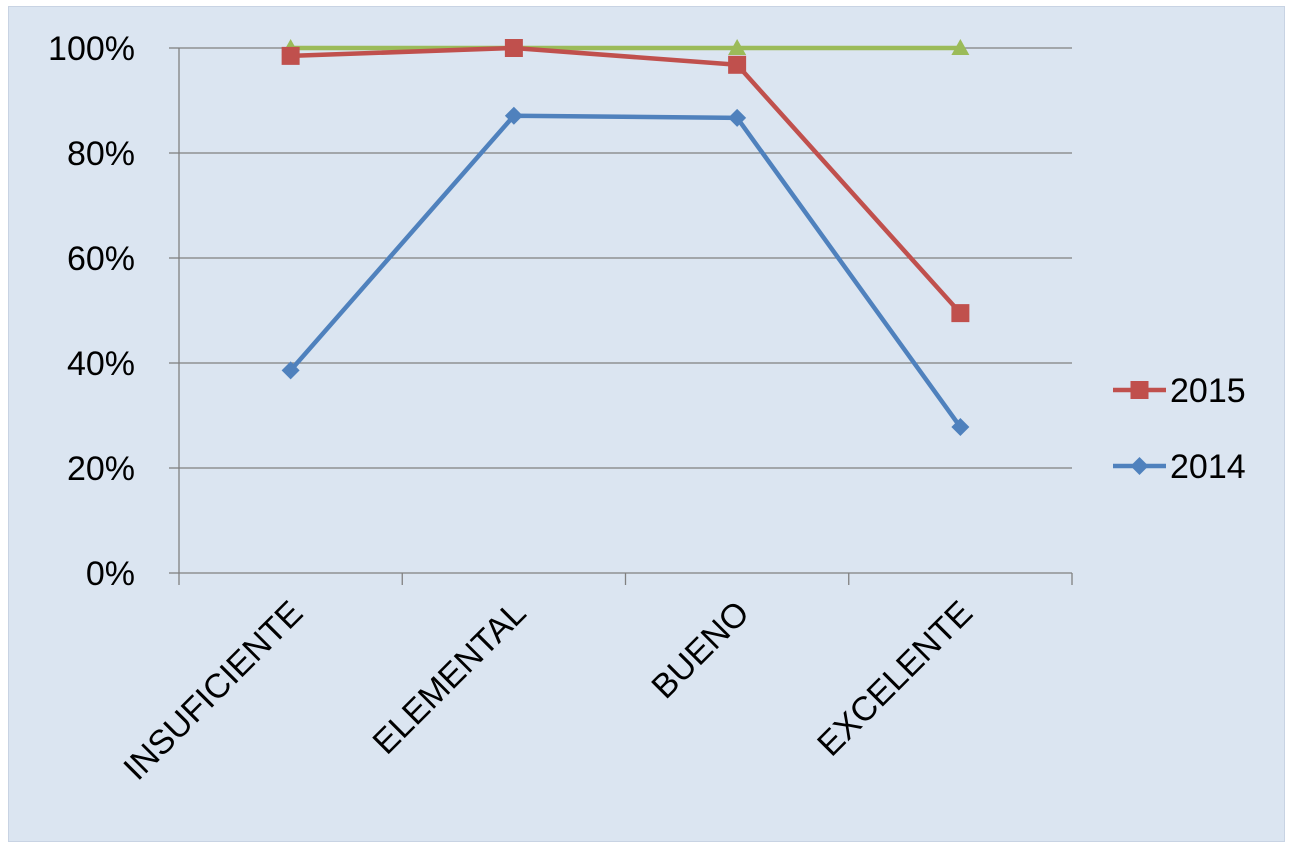  I want to click on data-point-2015-bueno, so click(737, 64).